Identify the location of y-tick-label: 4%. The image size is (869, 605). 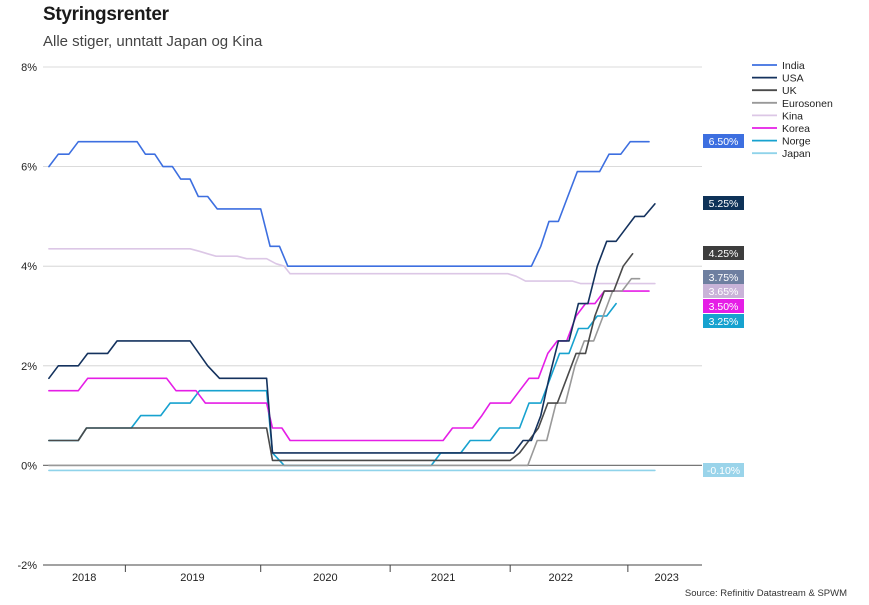
(29, 267).